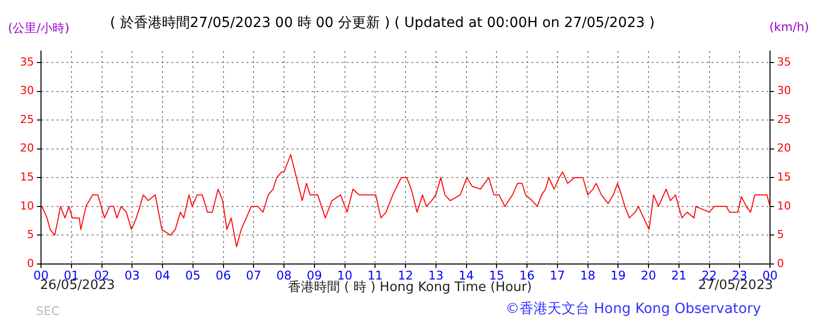 This screenshot has width=819, height=323. I want to click on x-tick-label: 18, so click(588, 275).